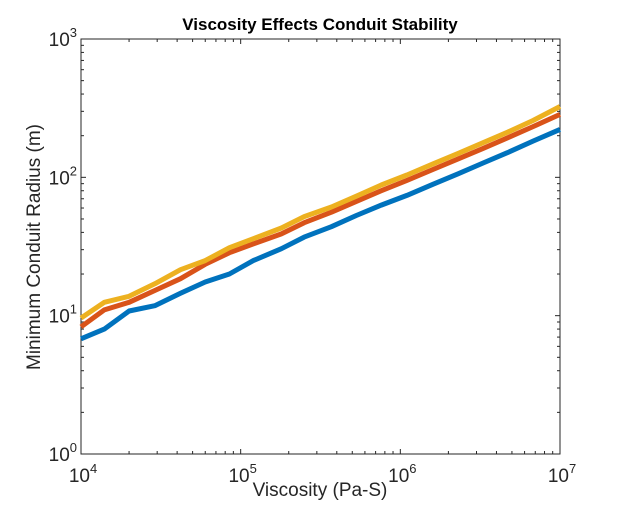 The height and width of the screenshot is (509, 620). What do you see at coordinates (320, 24) in the screenshot?
I see `chart-title: Viscosity Effects Conduit Stability` at bounding box center [320, 24].